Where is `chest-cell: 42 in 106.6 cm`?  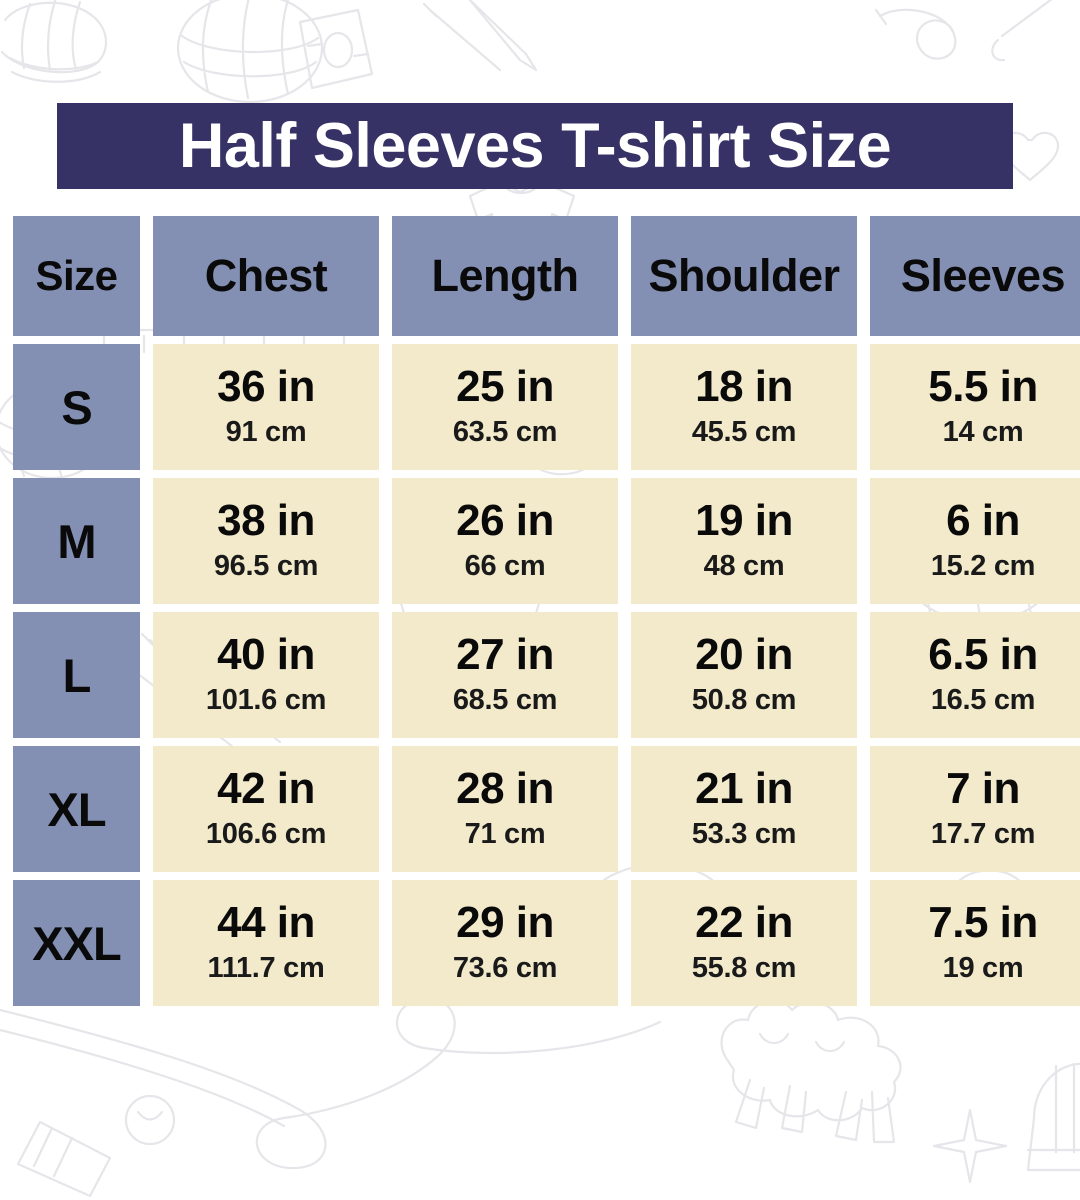
chest-cell: 42 in 106.6 cm is located at coordinates (266, 809).